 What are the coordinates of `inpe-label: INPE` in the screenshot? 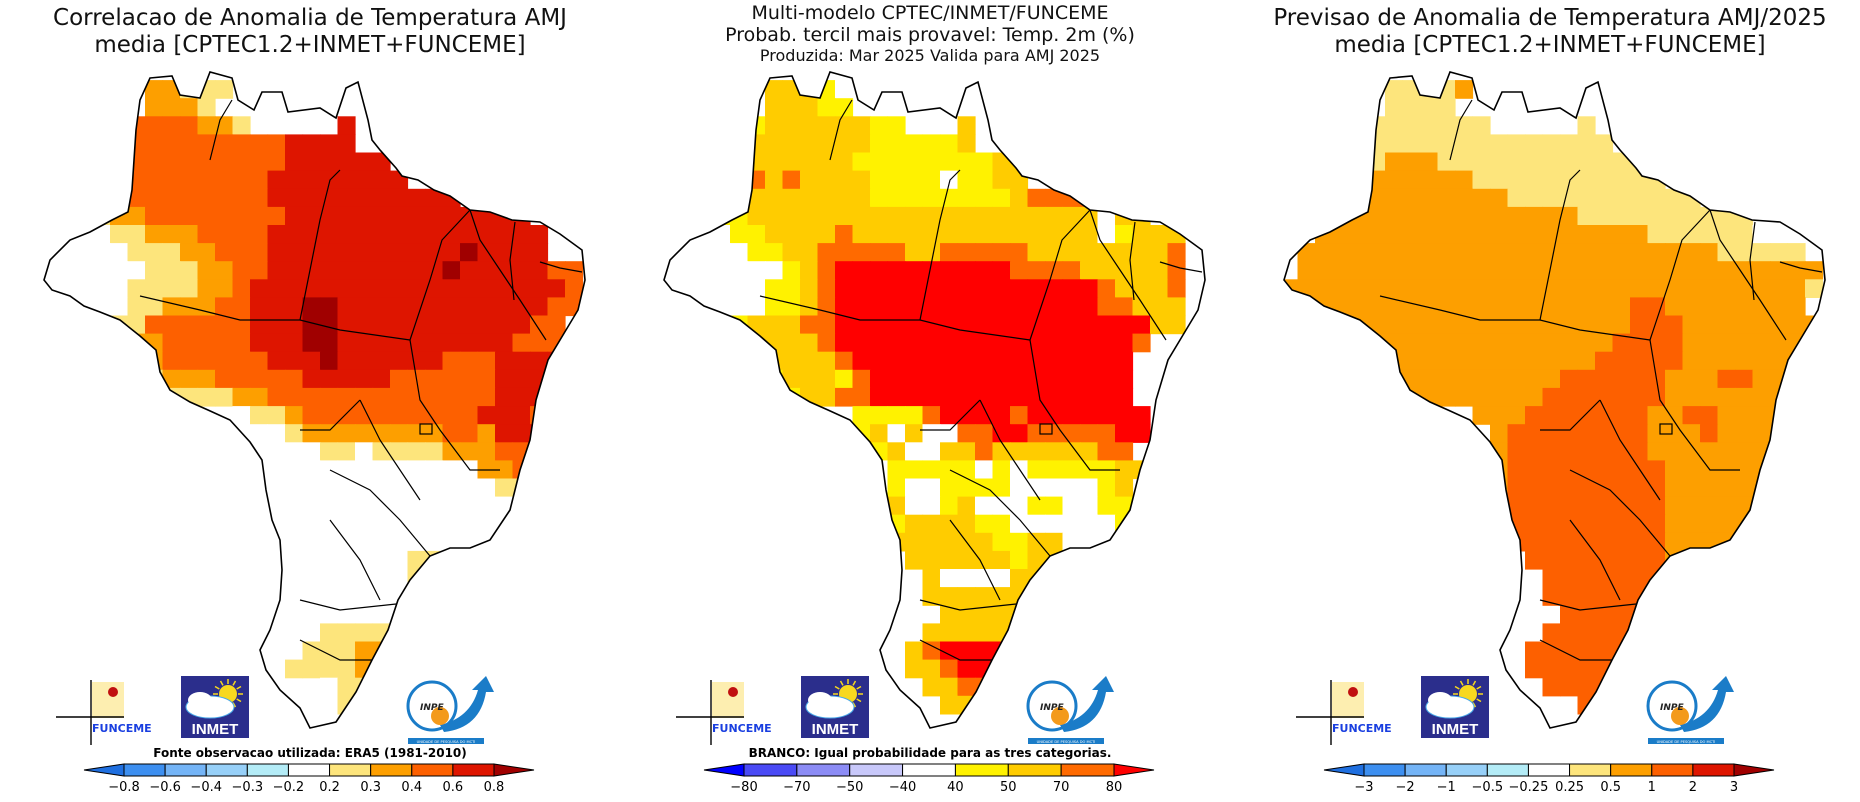 It's located at (432, 708).